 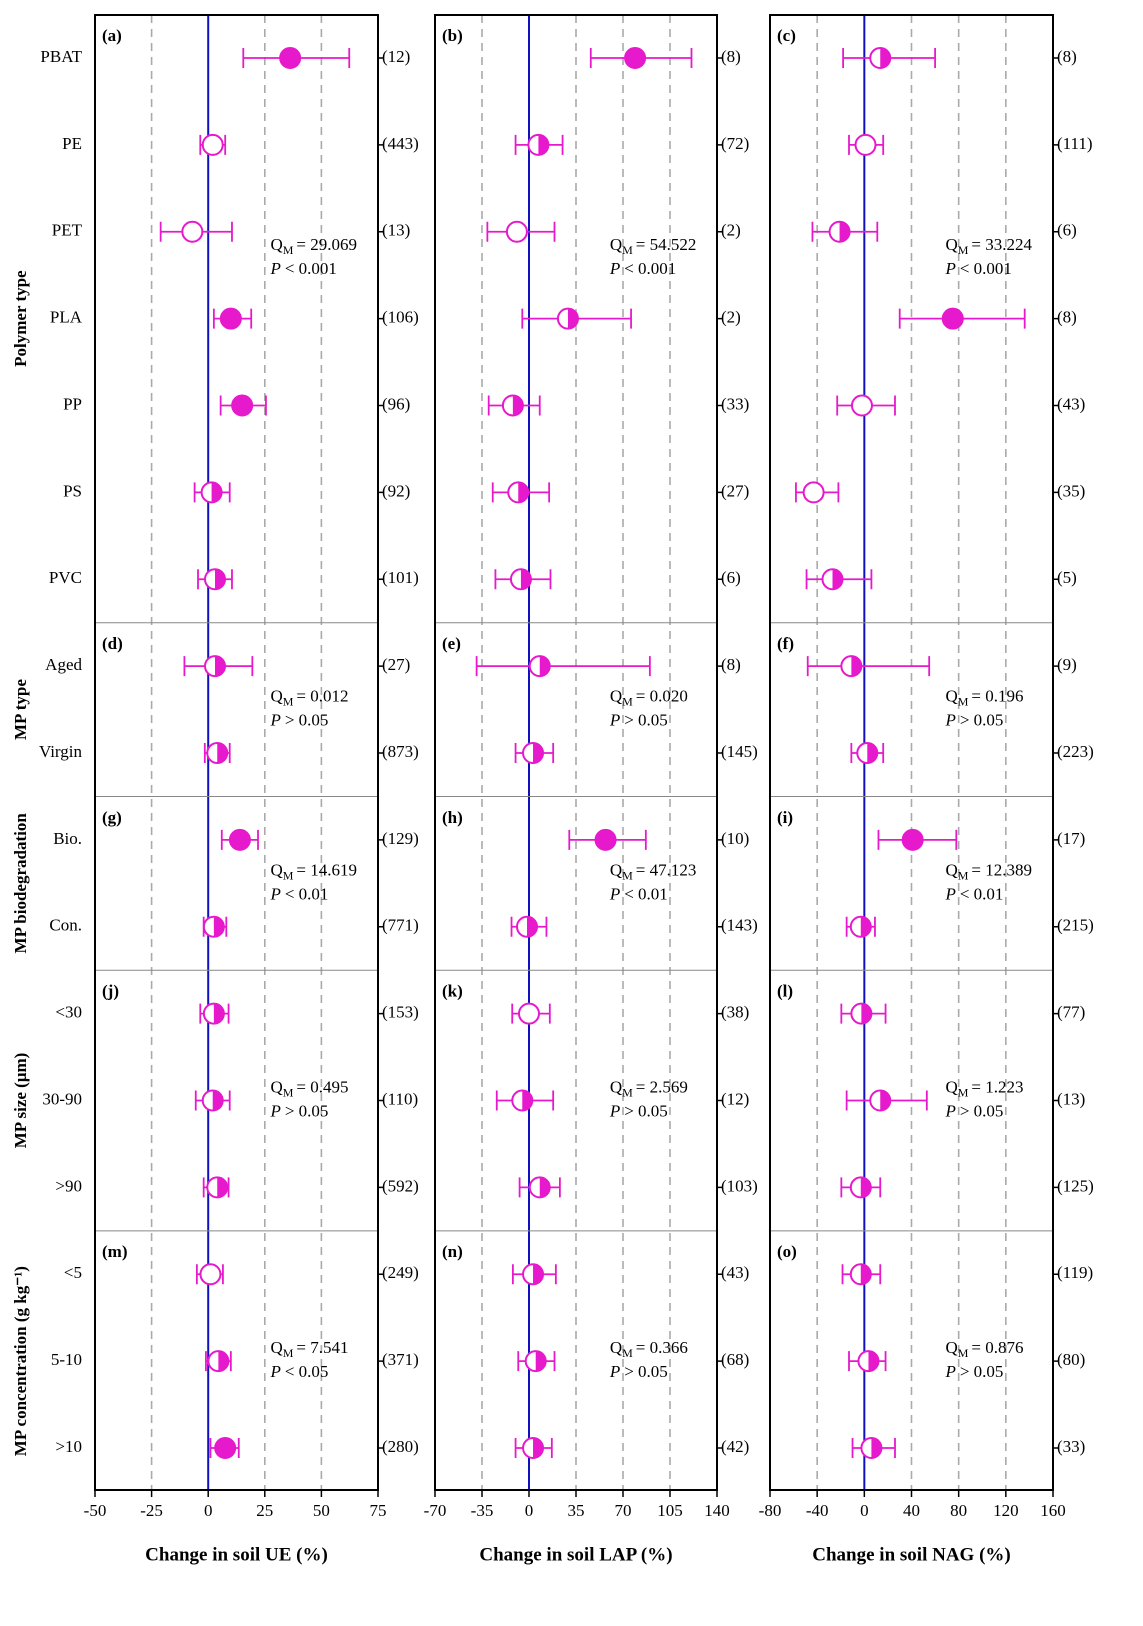 I want to click on stat-q-value: = 0.876, so click(x=997, y=1347).